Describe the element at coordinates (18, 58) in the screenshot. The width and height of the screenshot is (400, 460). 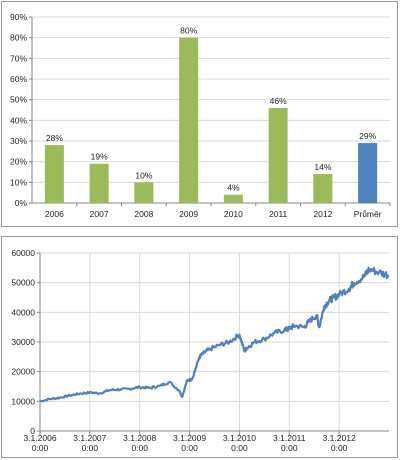
I see `y-tick-label: 70%` at that location.